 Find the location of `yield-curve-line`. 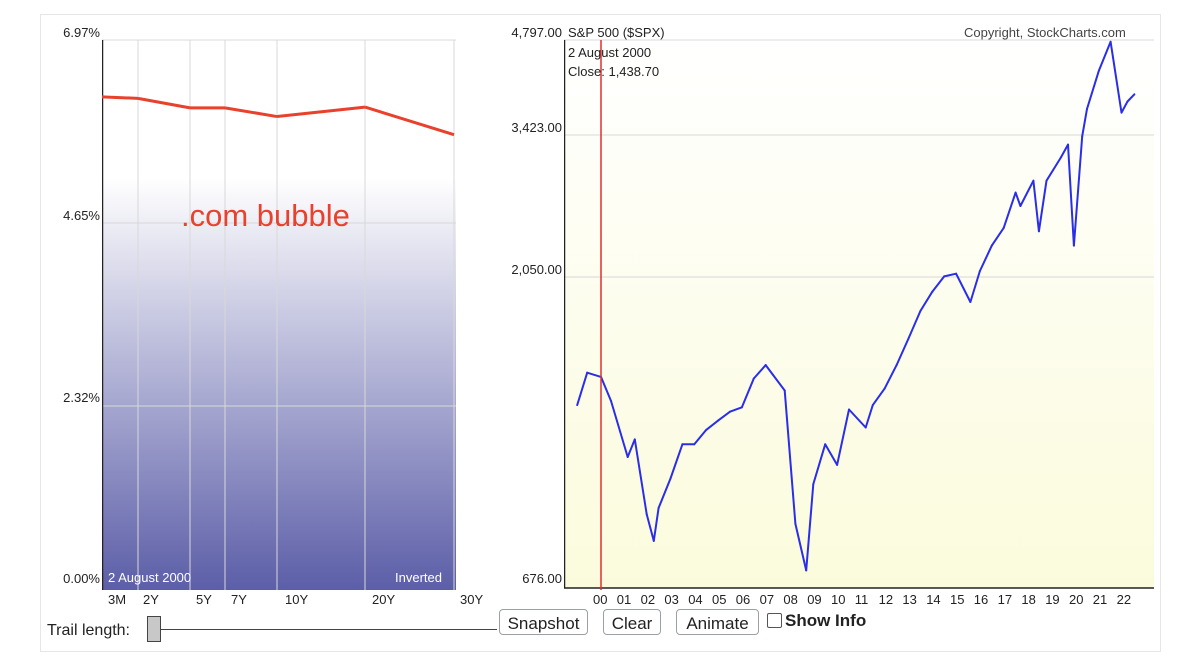

yield-curve-line is located at coordinates (278, 116).